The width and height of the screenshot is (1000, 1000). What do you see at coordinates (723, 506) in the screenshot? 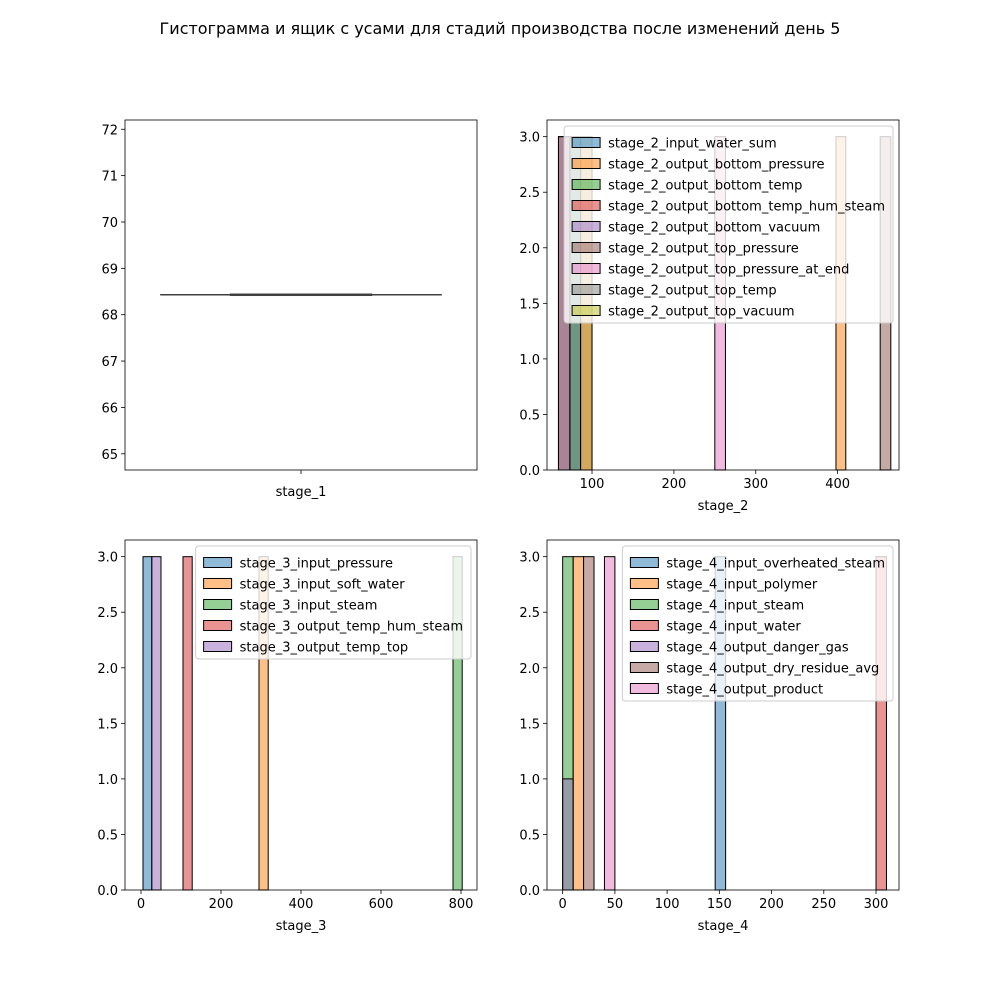
I see `x-axis-label: stage_2` at bounding box center [723, 506].